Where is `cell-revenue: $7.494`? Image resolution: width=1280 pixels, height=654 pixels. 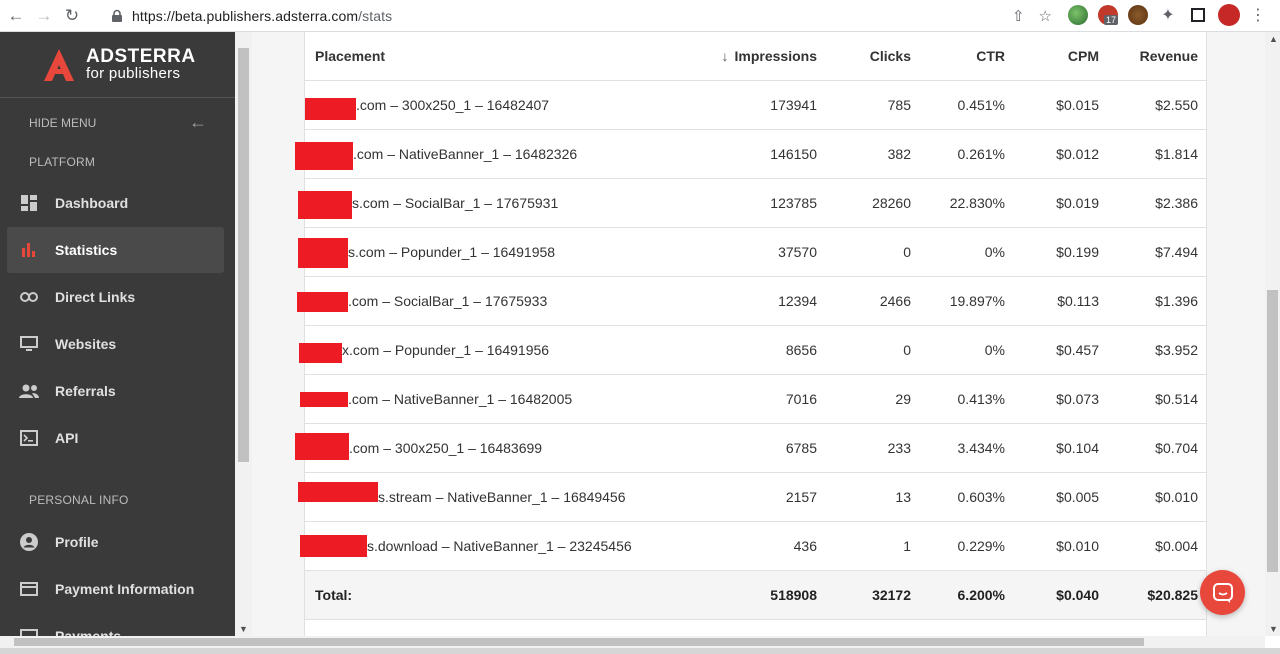
cell-revenue: $7.494 is located at coordinates (1176, 252).